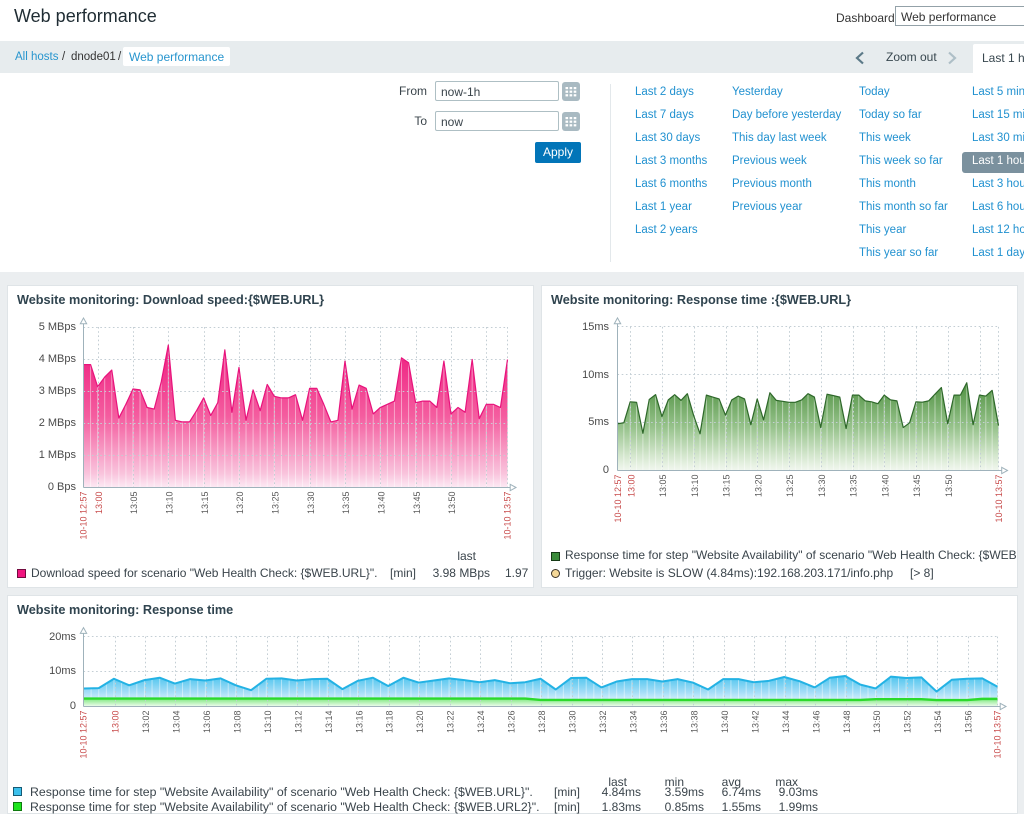  I want to click on svg-text: 13:06, so click(207, 722).